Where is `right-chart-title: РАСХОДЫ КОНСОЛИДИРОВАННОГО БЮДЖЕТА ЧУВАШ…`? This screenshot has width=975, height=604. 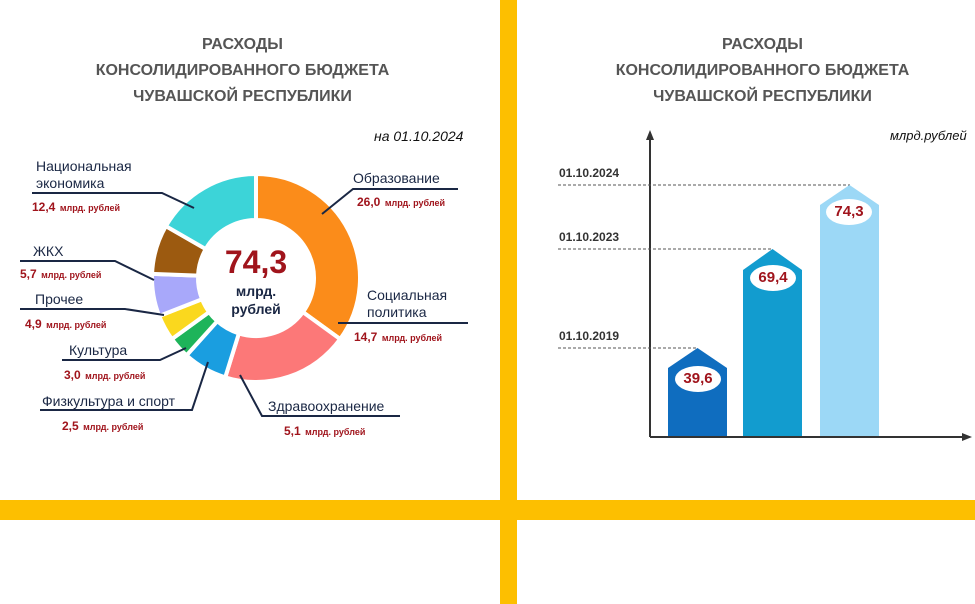
right-chart-title: РАСХОДЫ КОНСОЛИДИРОВАННОГО БЮДЖЕТА ЧУВАШ… is located at coordinates (762, 71).